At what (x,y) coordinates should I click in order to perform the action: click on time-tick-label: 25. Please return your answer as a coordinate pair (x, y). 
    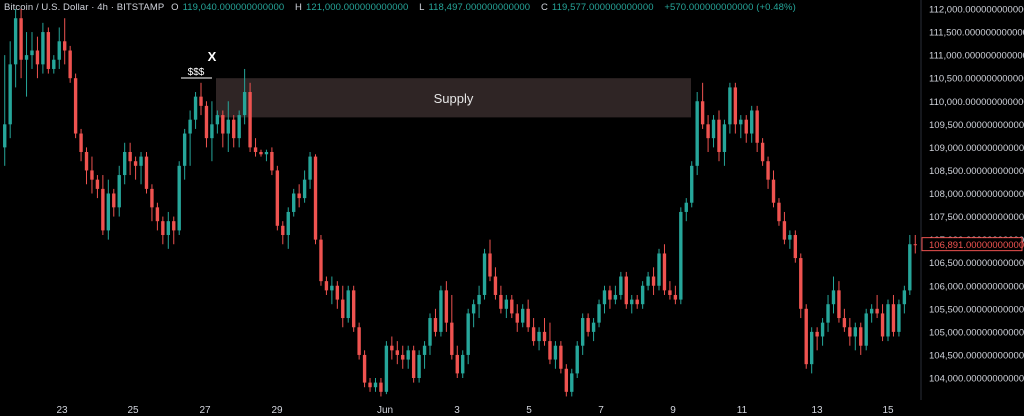
    Looking at the image, I should click on (133, 410).